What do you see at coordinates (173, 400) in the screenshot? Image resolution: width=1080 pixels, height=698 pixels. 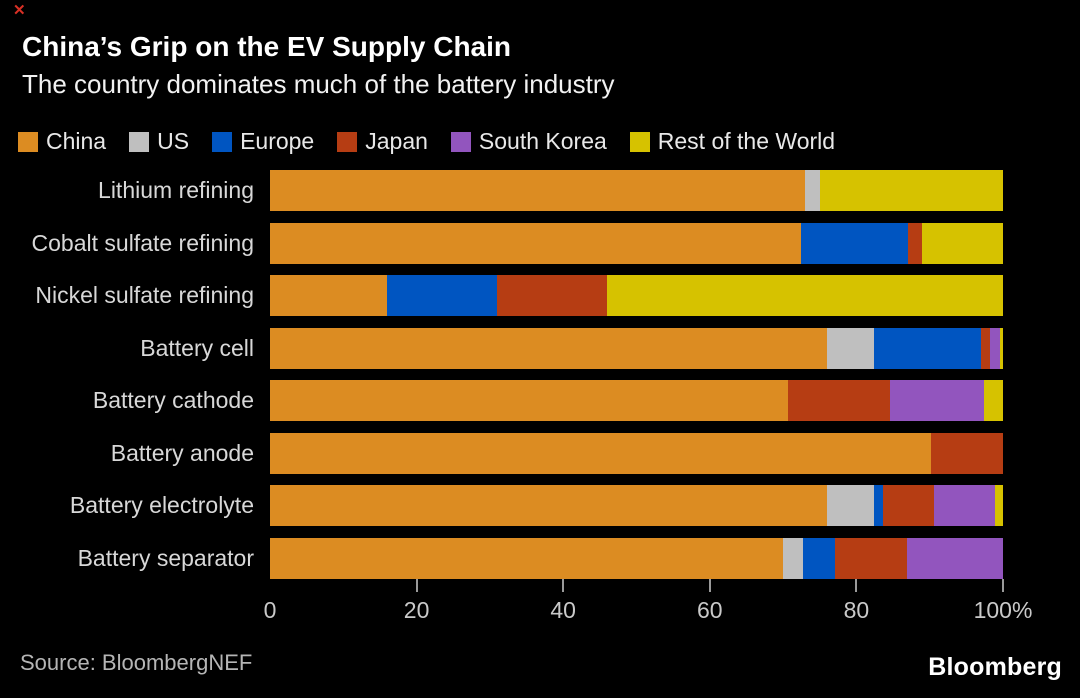 I see `category-label: Battery cathode` at bounding box center [173, 400].